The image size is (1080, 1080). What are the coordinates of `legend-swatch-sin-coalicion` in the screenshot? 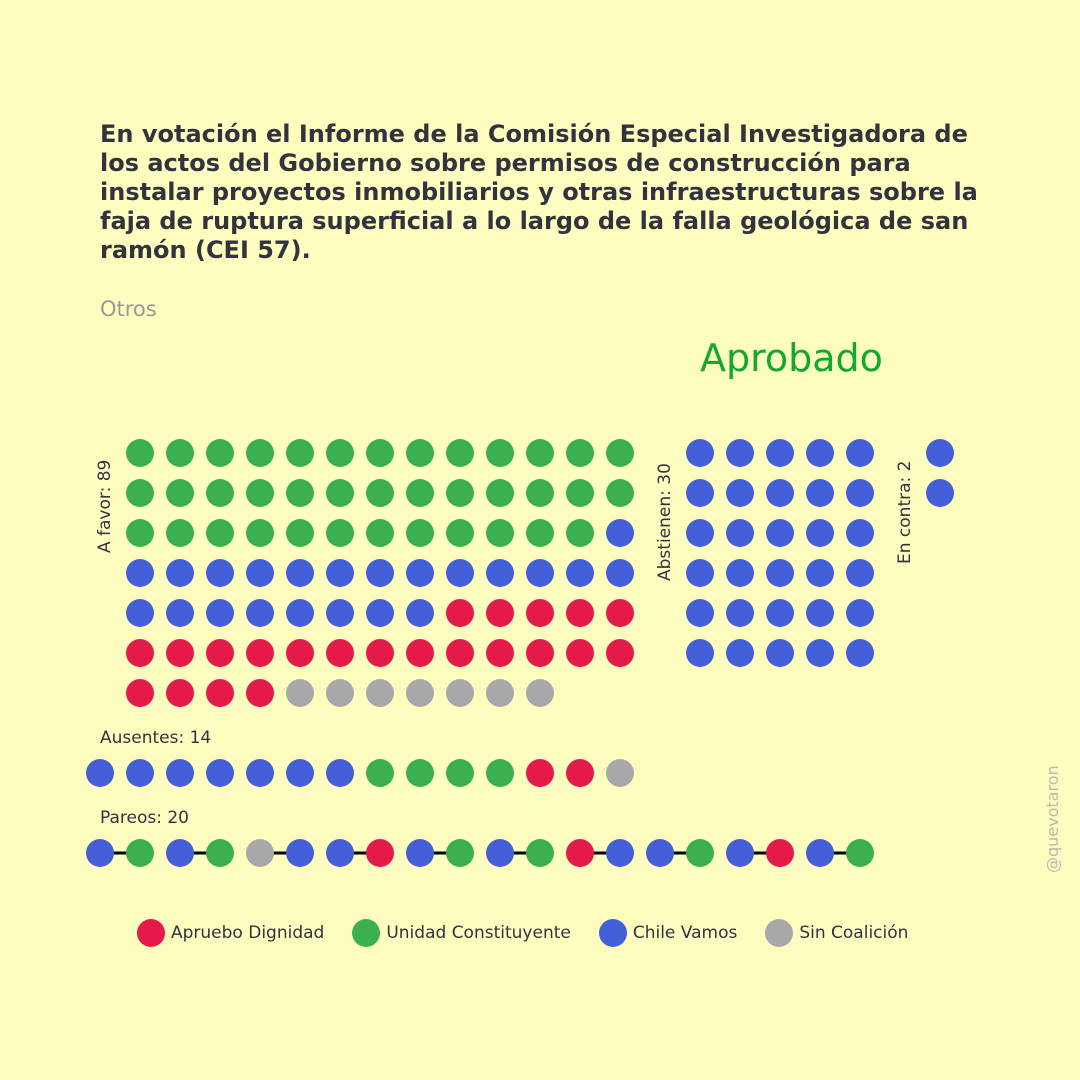 It's located at (779, 933).